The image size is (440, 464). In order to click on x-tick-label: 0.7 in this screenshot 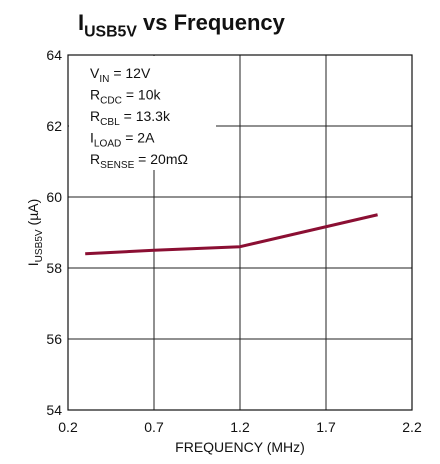, I will do `click(154, 427)`.